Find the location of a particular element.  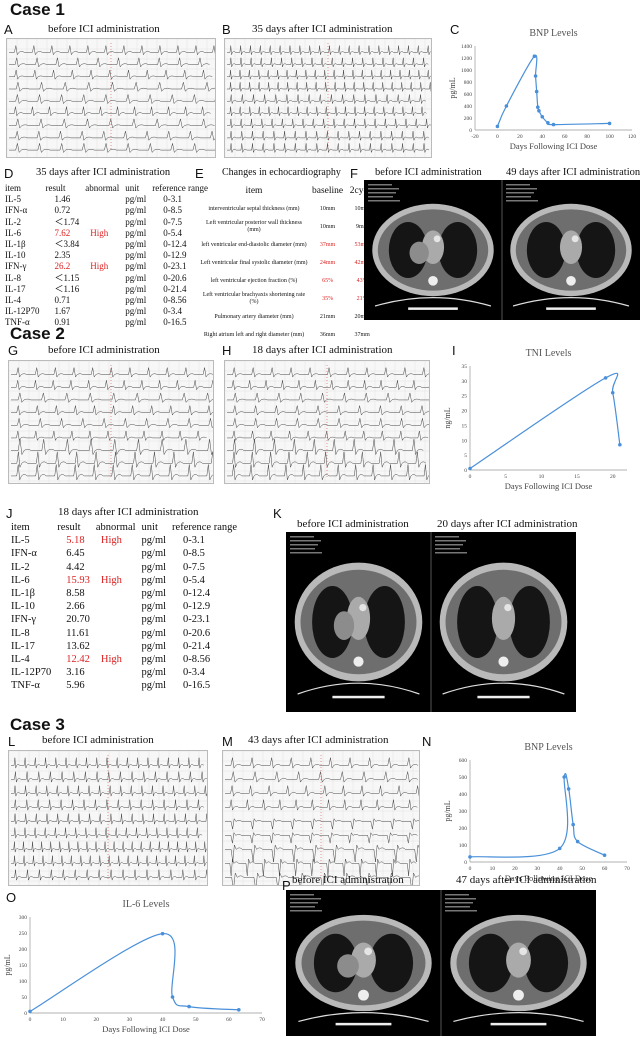

table-cell: ＜1.16 is located at coordinates (67, 288).